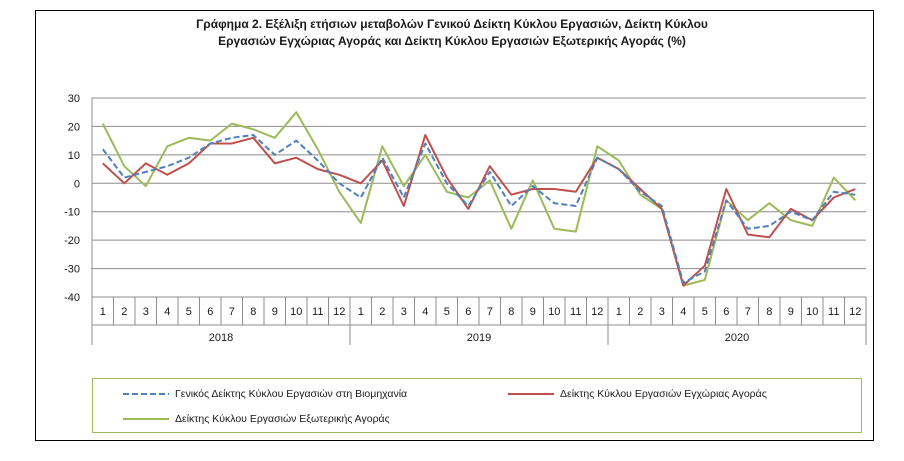 This screenshot has height=461, width=904. I want to click on y-tick-label: -40, so click(72, 298).